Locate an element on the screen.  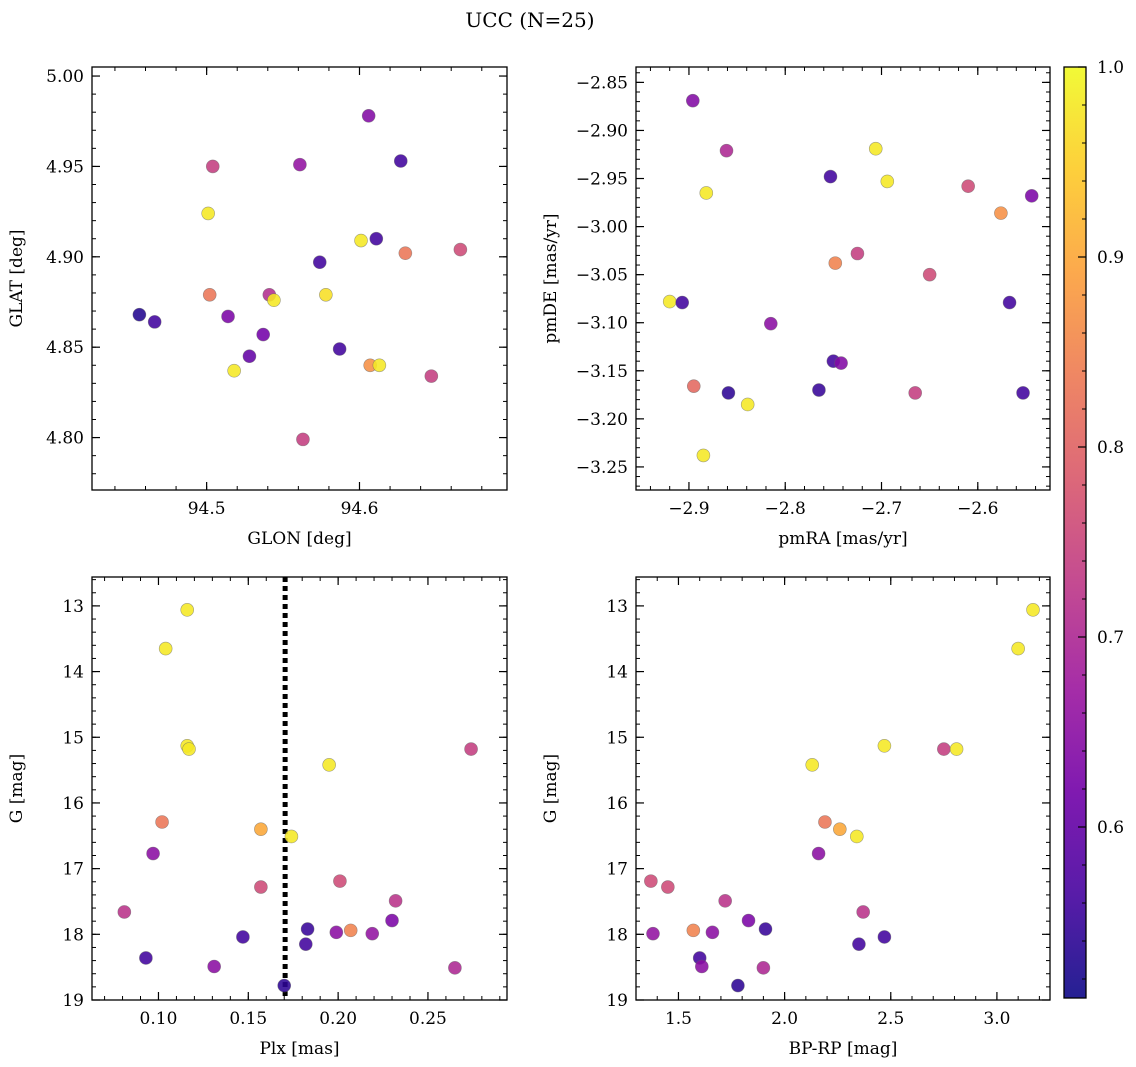
y-tick-label: −2.90 is located at coordinates (602, 131).